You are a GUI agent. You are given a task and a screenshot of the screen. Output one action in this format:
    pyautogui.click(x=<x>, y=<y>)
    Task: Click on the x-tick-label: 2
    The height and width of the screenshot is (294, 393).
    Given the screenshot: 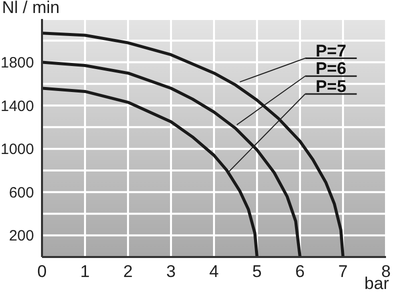 What is the action you would take?
    pyautogui.click(x=128, y=272)
    